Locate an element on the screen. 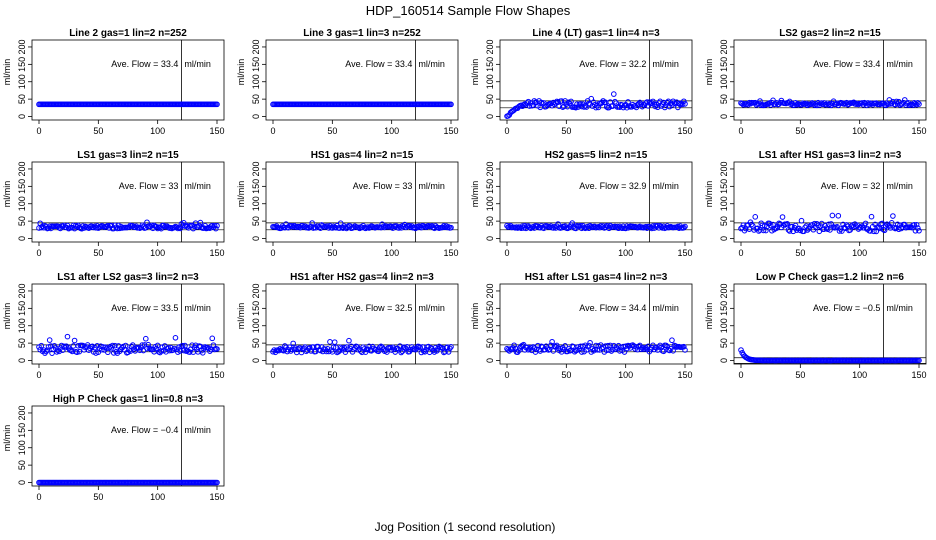  ave-flow-label: Ave. Flow = 33.4 is located at coordinates (378, 64).